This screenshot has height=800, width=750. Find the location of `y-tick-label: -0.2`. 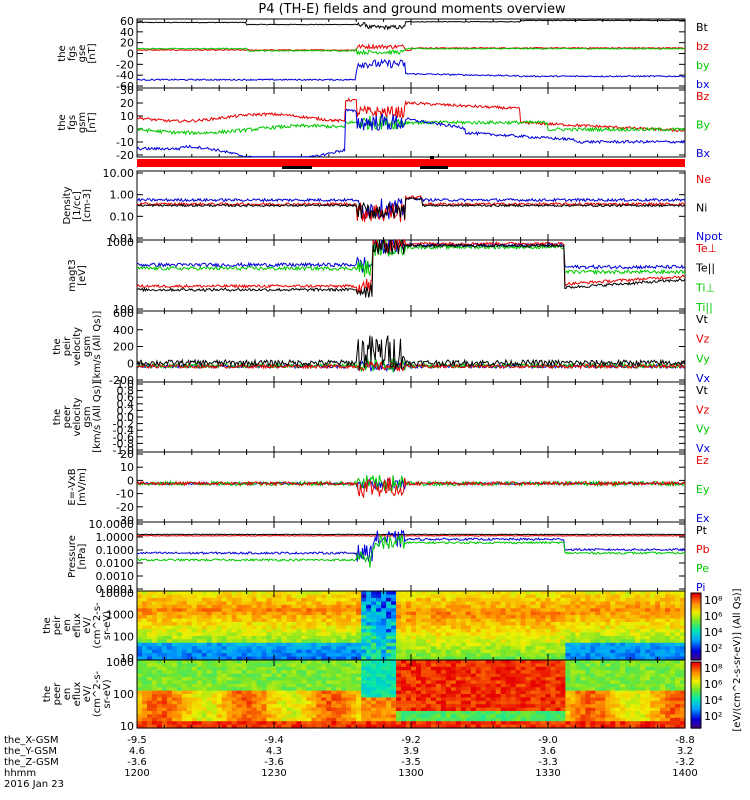

y-tick-label: -0.2 is located at coordinates (123, 424).